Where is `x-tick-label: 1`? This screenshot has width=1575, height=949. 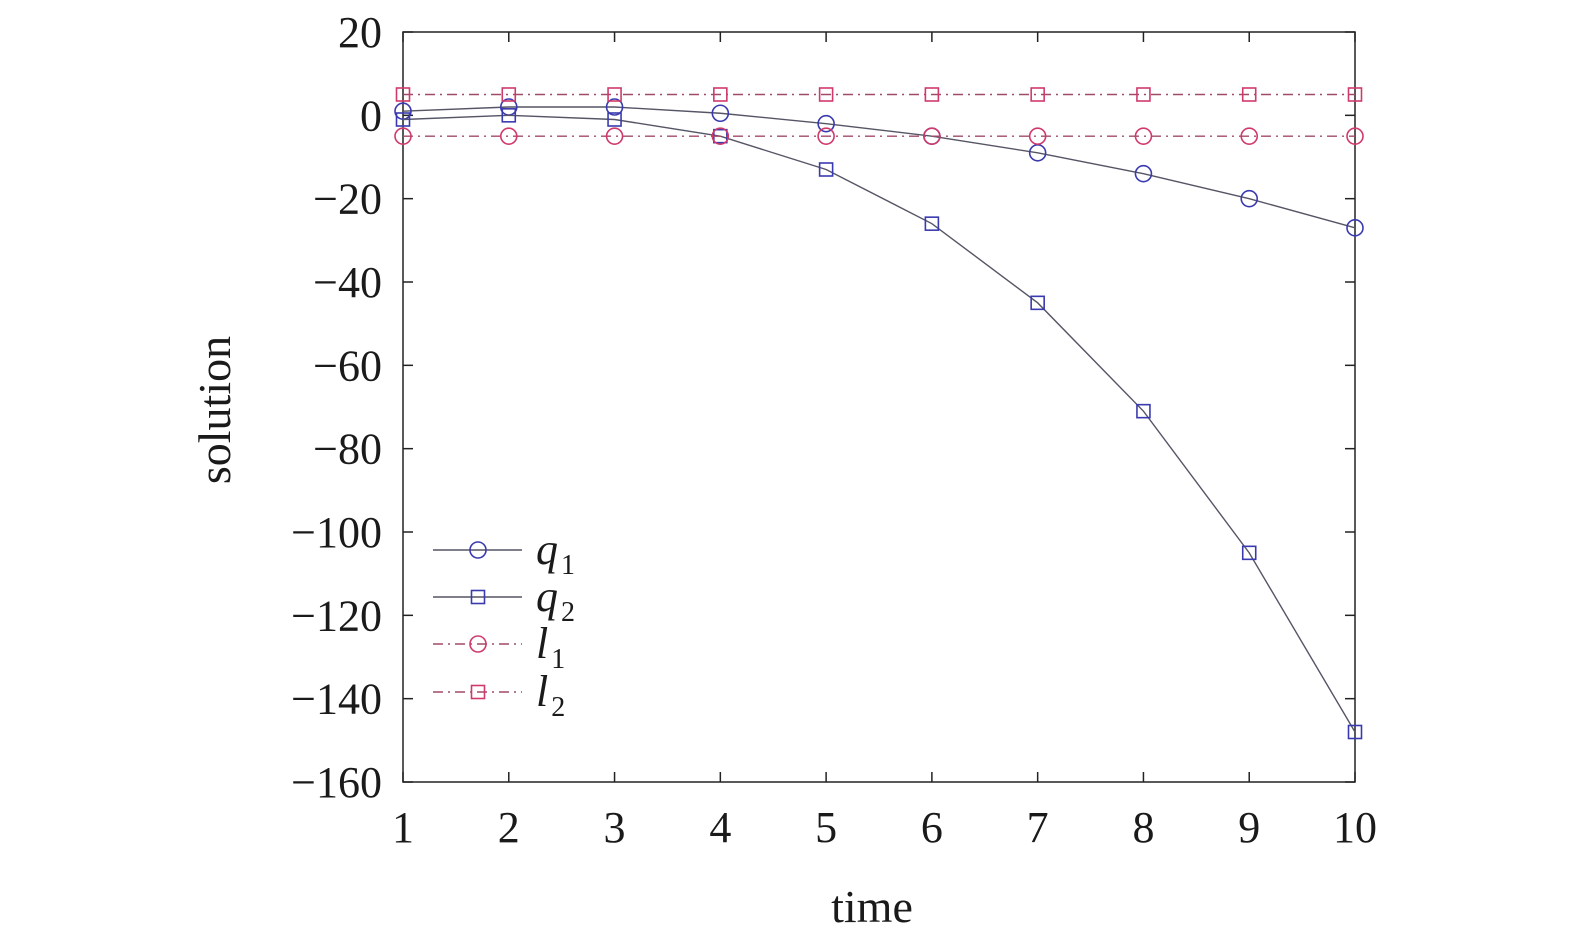 x-tick-label: 1 is located at coordinates (403, 827).